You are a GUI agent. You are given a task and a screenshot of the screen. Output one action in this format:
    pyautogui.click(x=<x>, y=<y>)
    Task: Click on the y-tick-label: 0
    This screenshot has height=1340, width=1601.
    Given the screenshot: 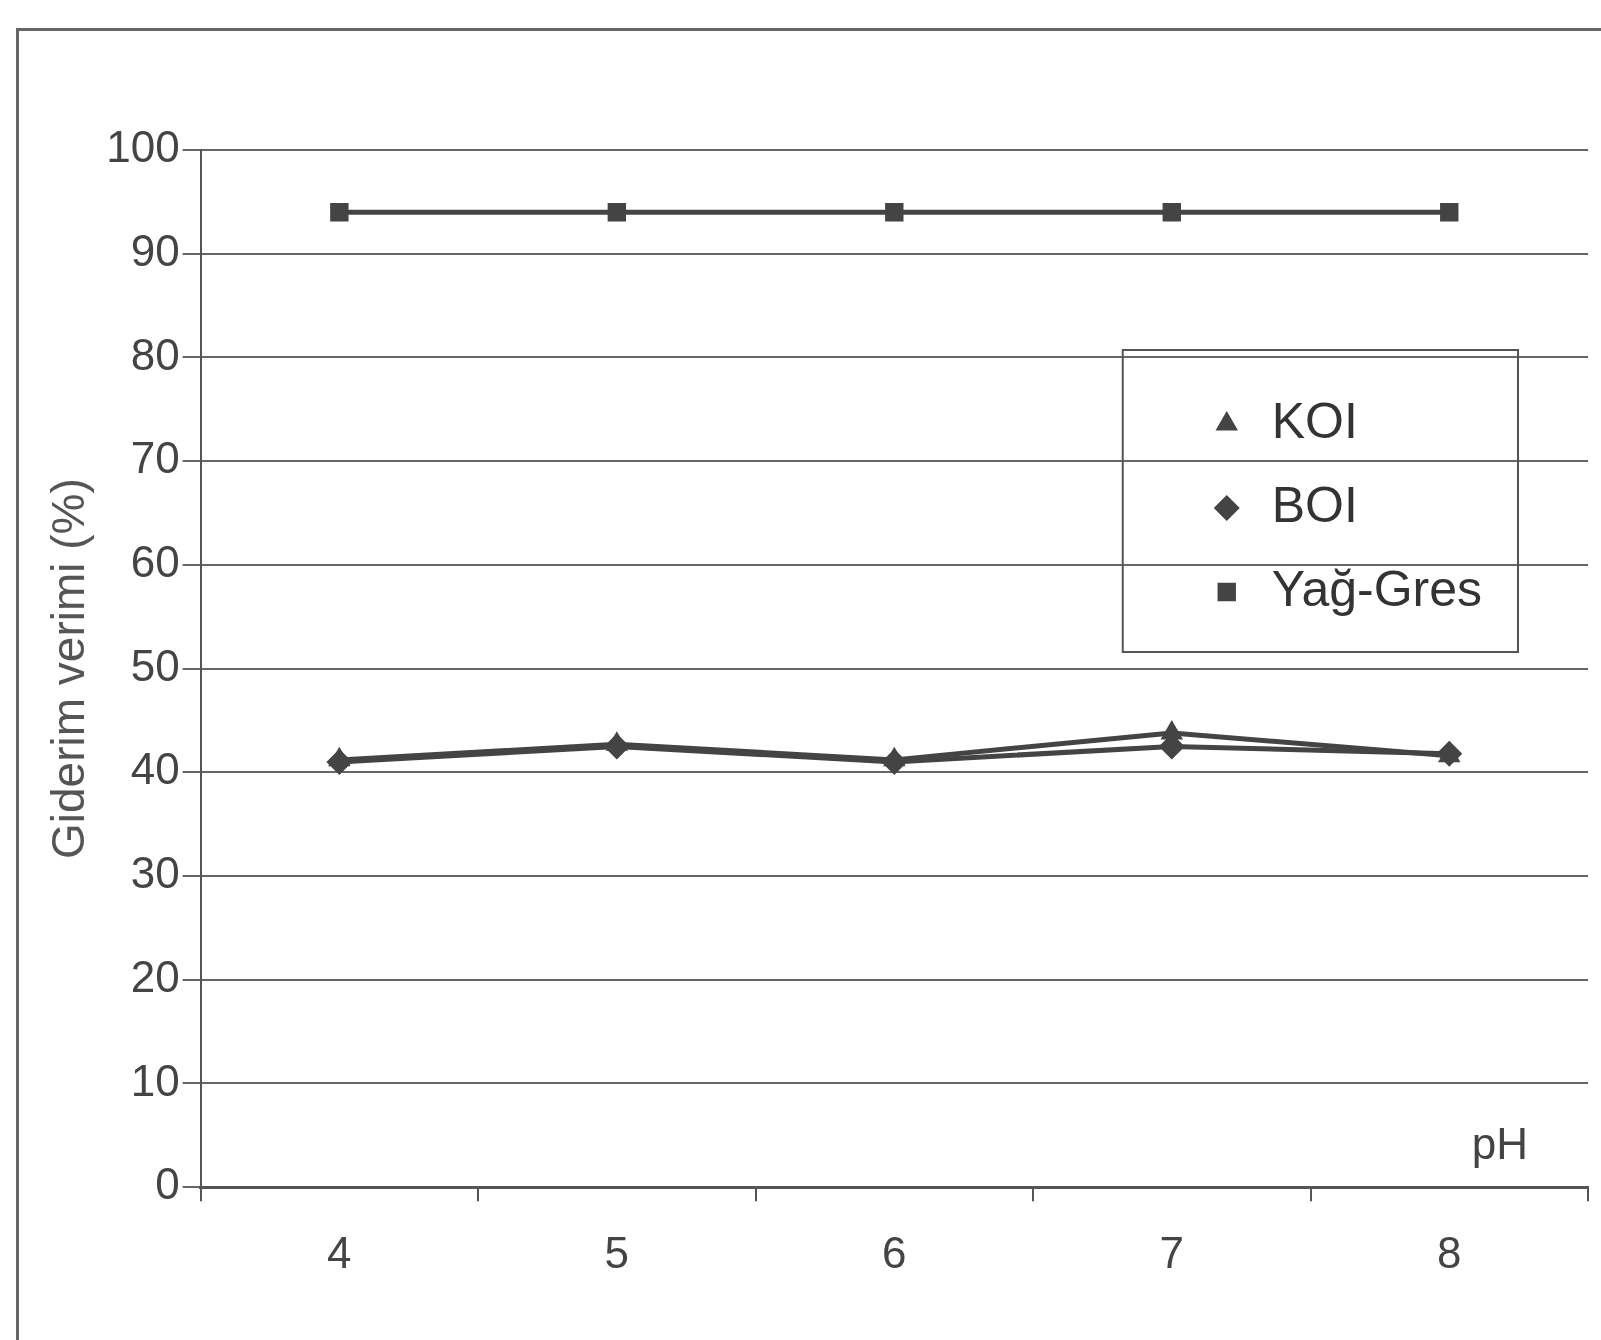 What is the action you would take?
    pyautogui.click(x=167, y=1184)
    